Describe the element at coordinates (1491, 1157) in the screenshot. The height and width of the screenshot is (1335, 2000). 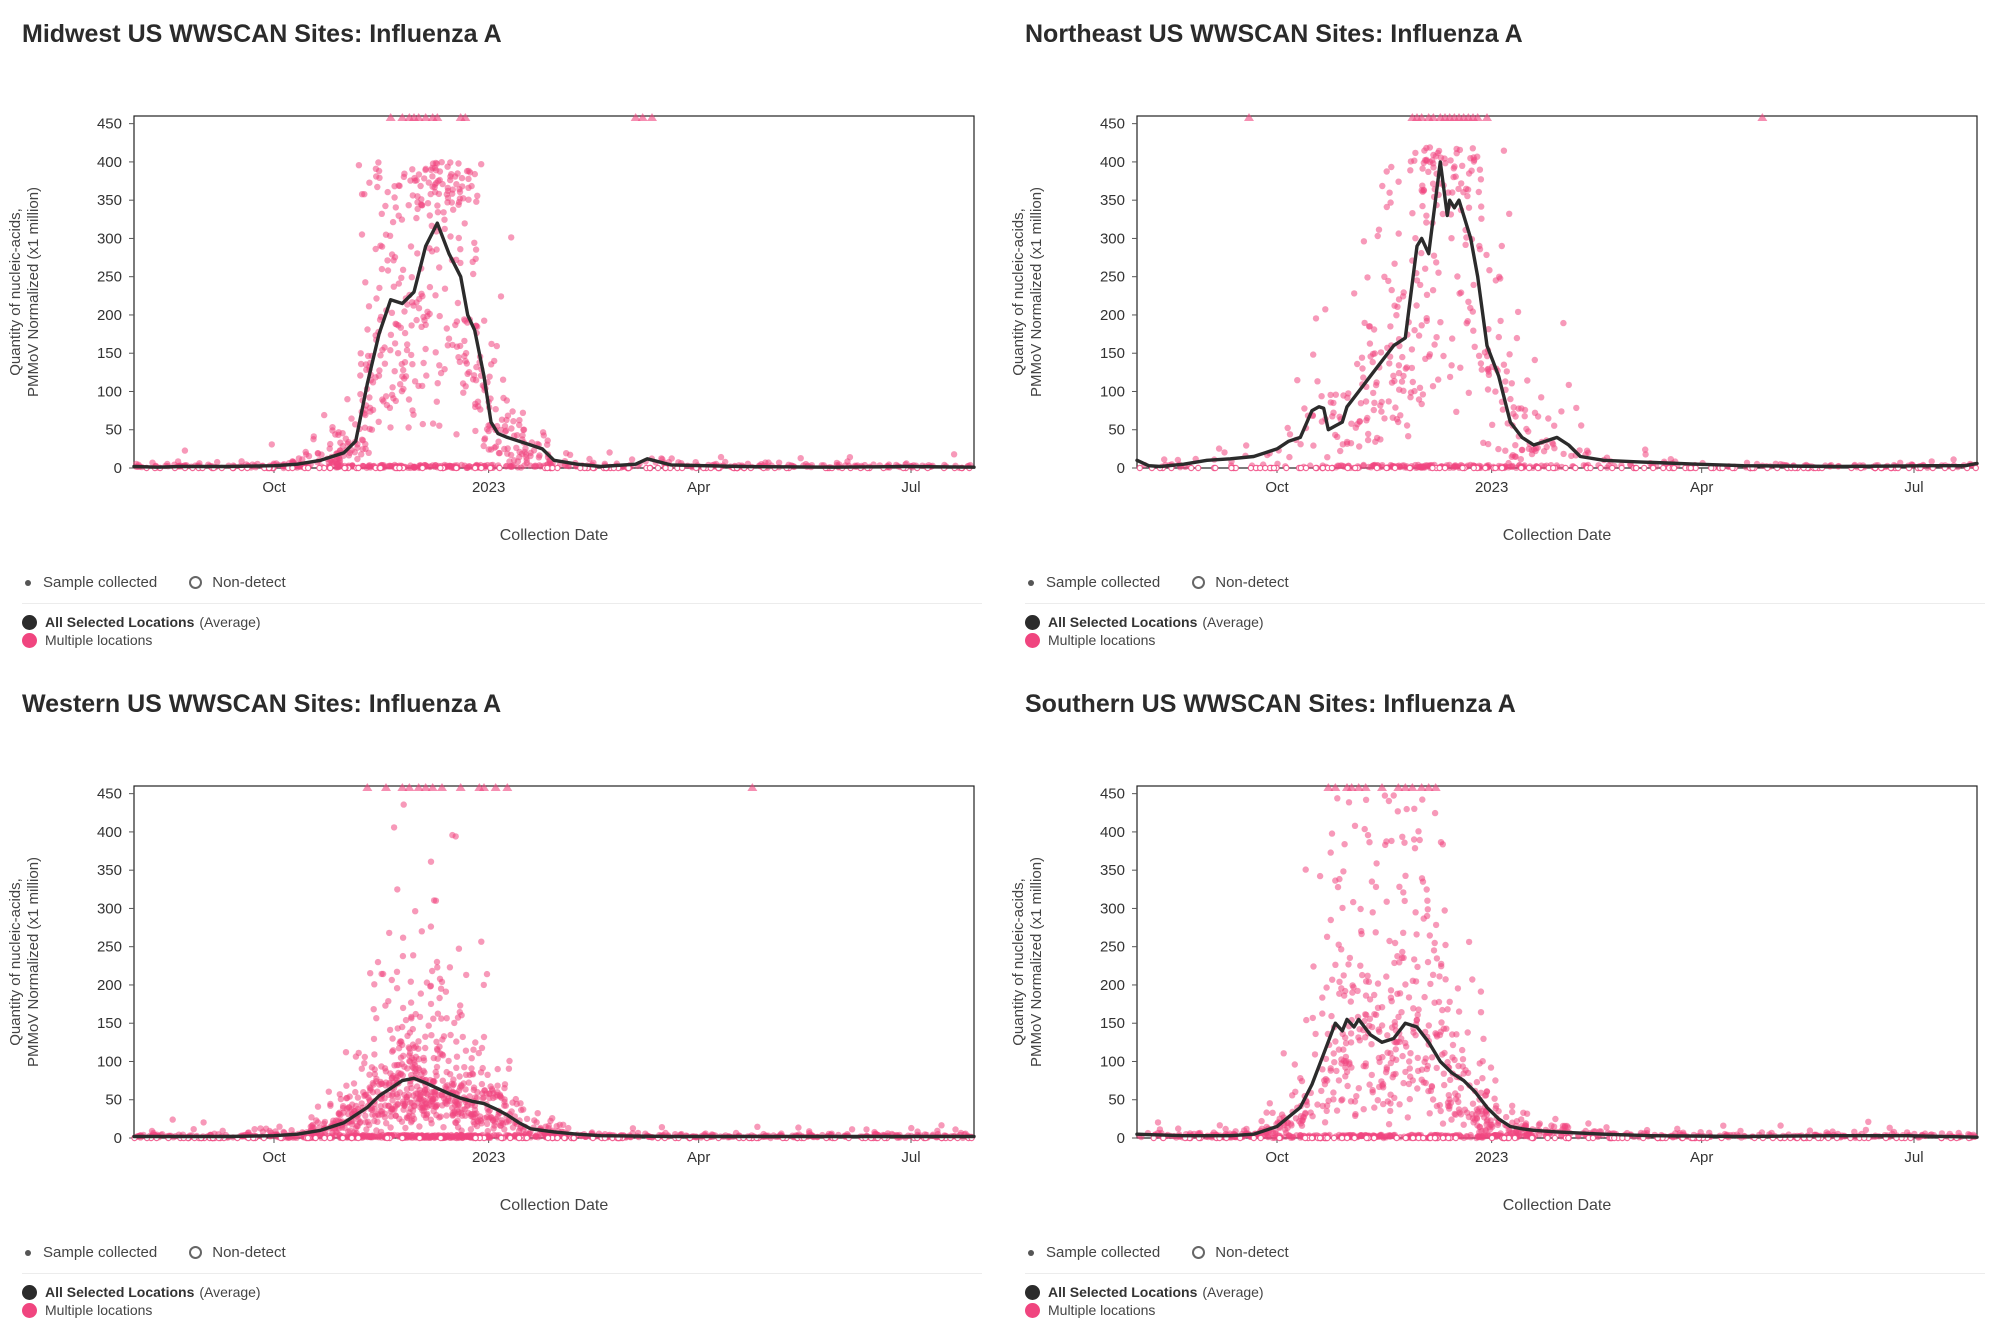
I see `x-tick-label: 2023` at that location.